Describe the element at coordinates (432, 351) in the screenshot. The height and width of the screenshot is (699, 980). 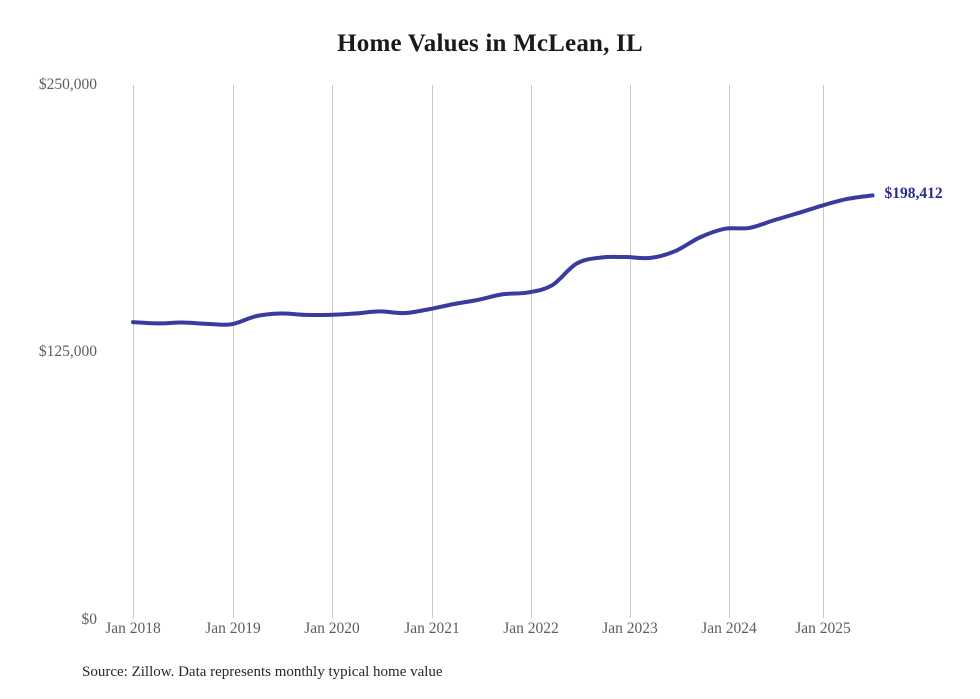
I see `gridline-jan-2021` at that location.